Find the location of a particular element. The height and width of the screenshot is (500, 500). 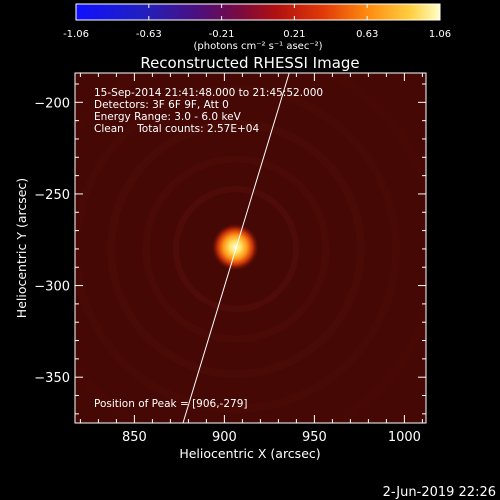

info-time-range: 15-Sep-2014 21:41:48.000 to 21:45:52.000 is located at coordinates (208, 93).